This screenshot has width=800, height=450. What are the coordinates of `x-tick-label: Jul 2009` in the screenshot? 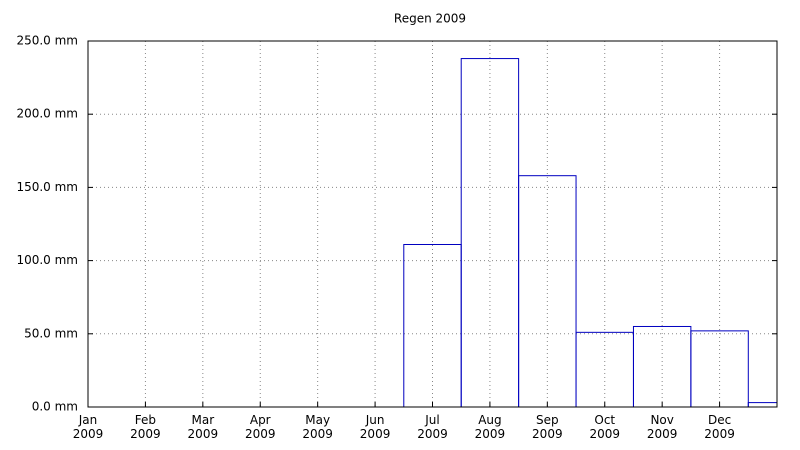 It's located at (432, 427).